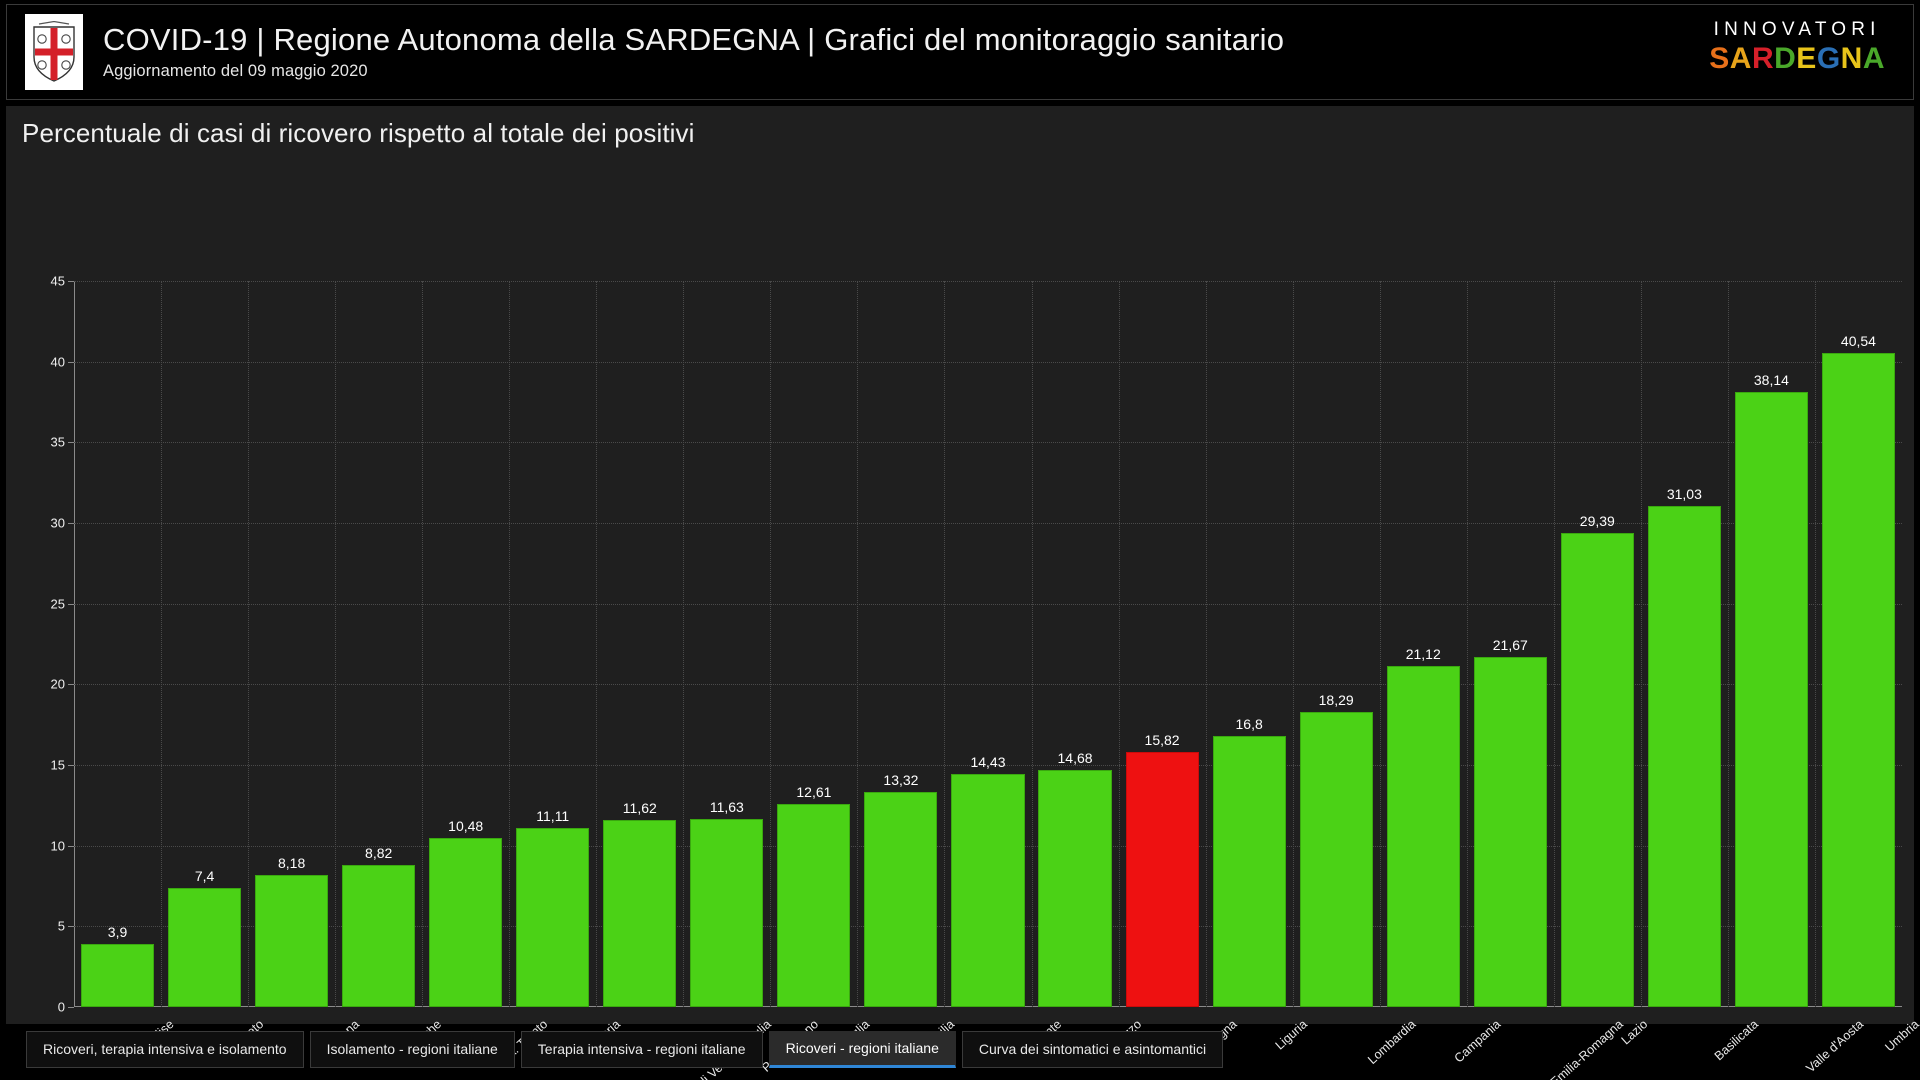  Describe the element at coordinates (412, 1049) in the screenshot. I see `tab-1: Isolamento - regioni italiane` at that location.